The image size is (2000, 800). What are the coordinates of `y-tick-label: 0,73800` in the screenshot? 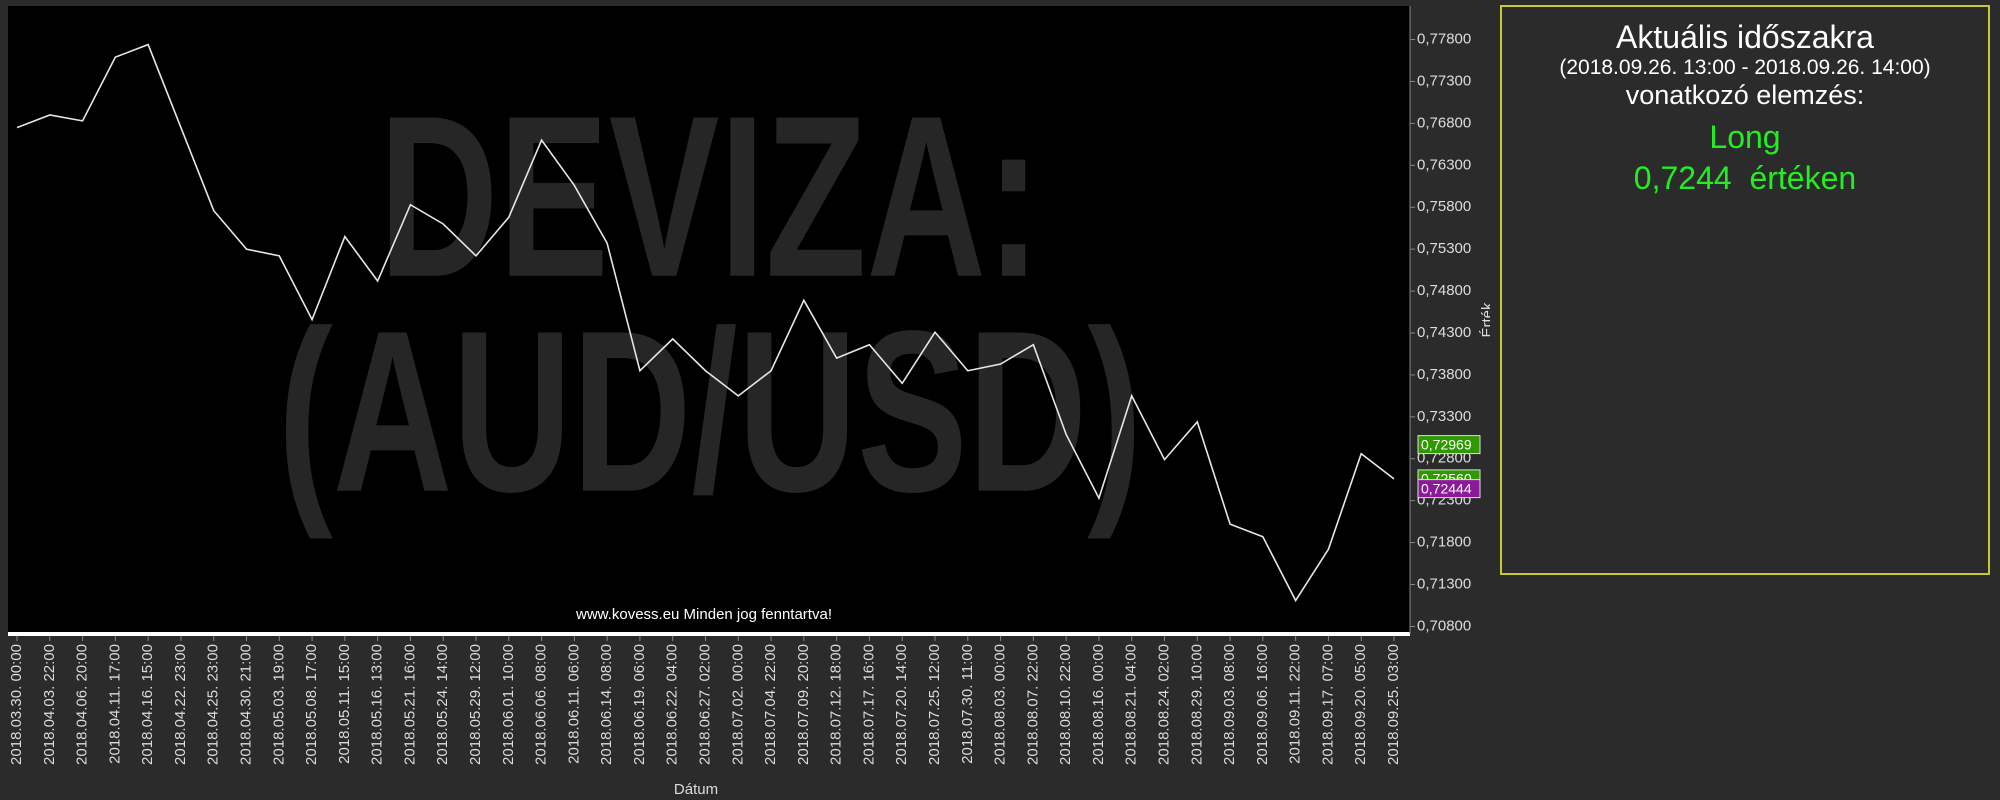 It's located at (1444, 374).